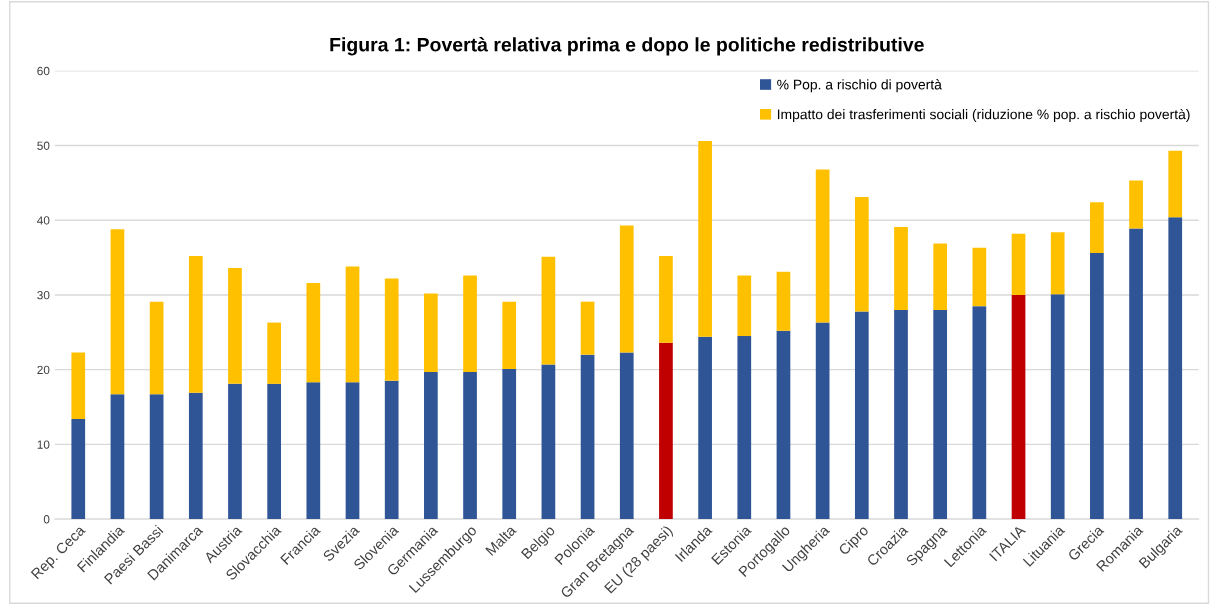 The image size is (1217, 605). What do you see at coordinates (983, 115) in the screenshot?
I see `legend-label: Impatto dei trasferimenti sociali (riduzione % pop. a rischio povertà)` at bounding box center [983, 115].